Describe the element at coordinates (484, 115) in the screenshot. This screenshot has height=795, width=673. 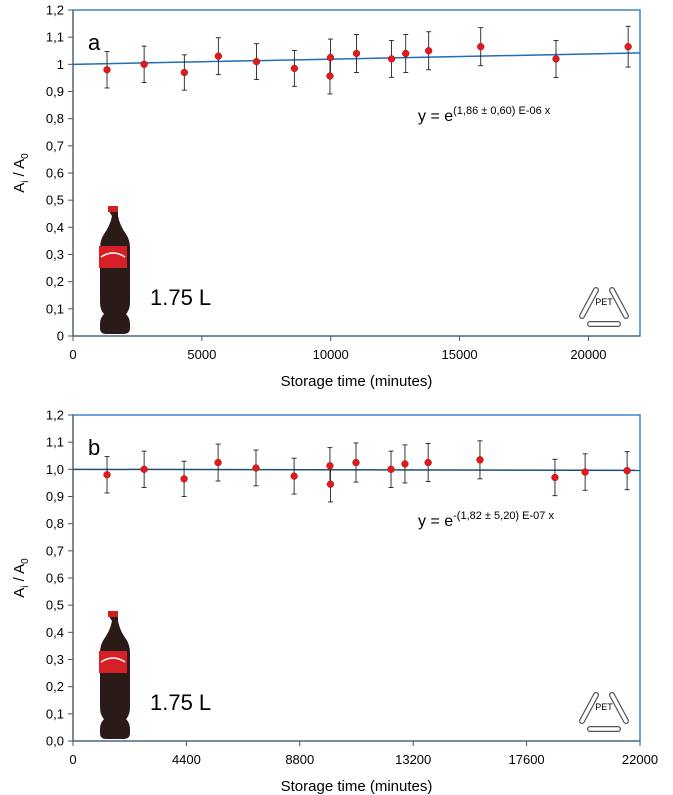
I see `fit-equation: y = e(1,86 ± 0,60) E-06 x` at that location.